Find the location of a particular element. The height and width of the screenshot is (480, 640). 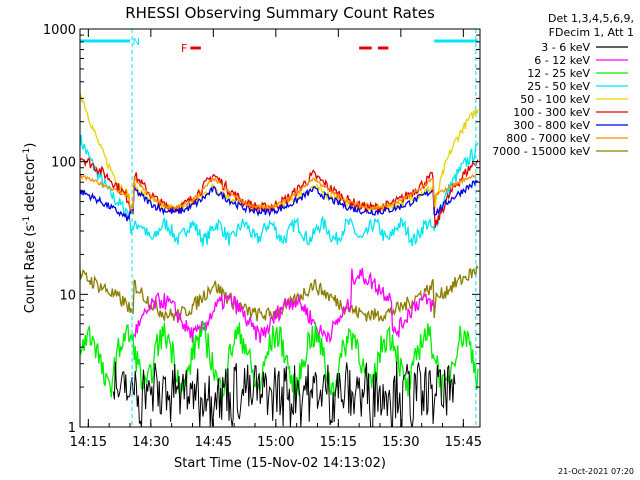

x-tick-label-2: 14:45 is located at coordinates (213, 442).